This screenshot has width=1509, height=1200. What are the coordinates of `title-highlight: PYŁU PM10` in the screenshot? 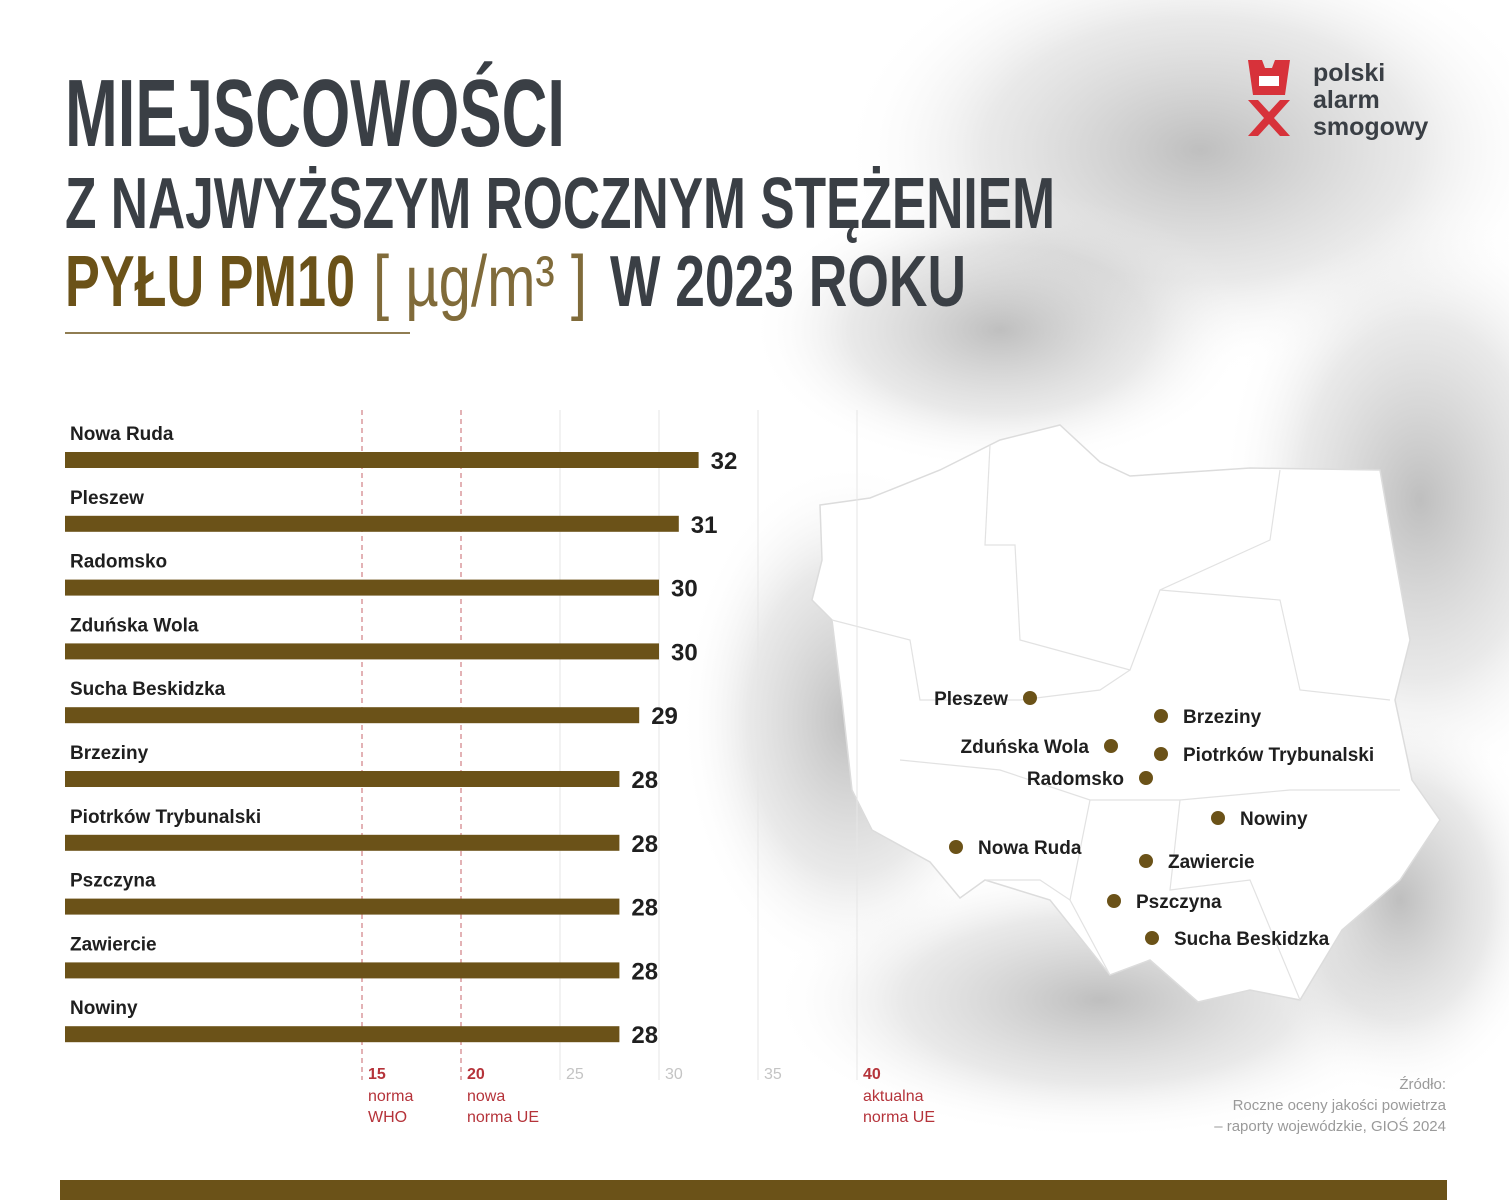 It's located at (210, 282).